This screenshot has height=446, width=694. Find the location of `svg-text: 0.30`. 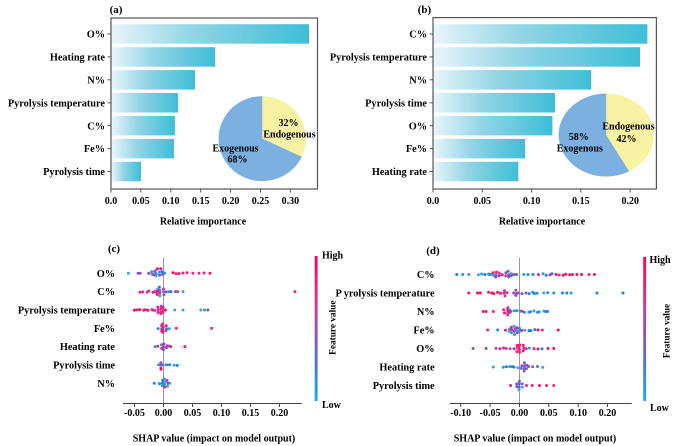

svg-text: 0.30 is located at coordinates (291, 201).